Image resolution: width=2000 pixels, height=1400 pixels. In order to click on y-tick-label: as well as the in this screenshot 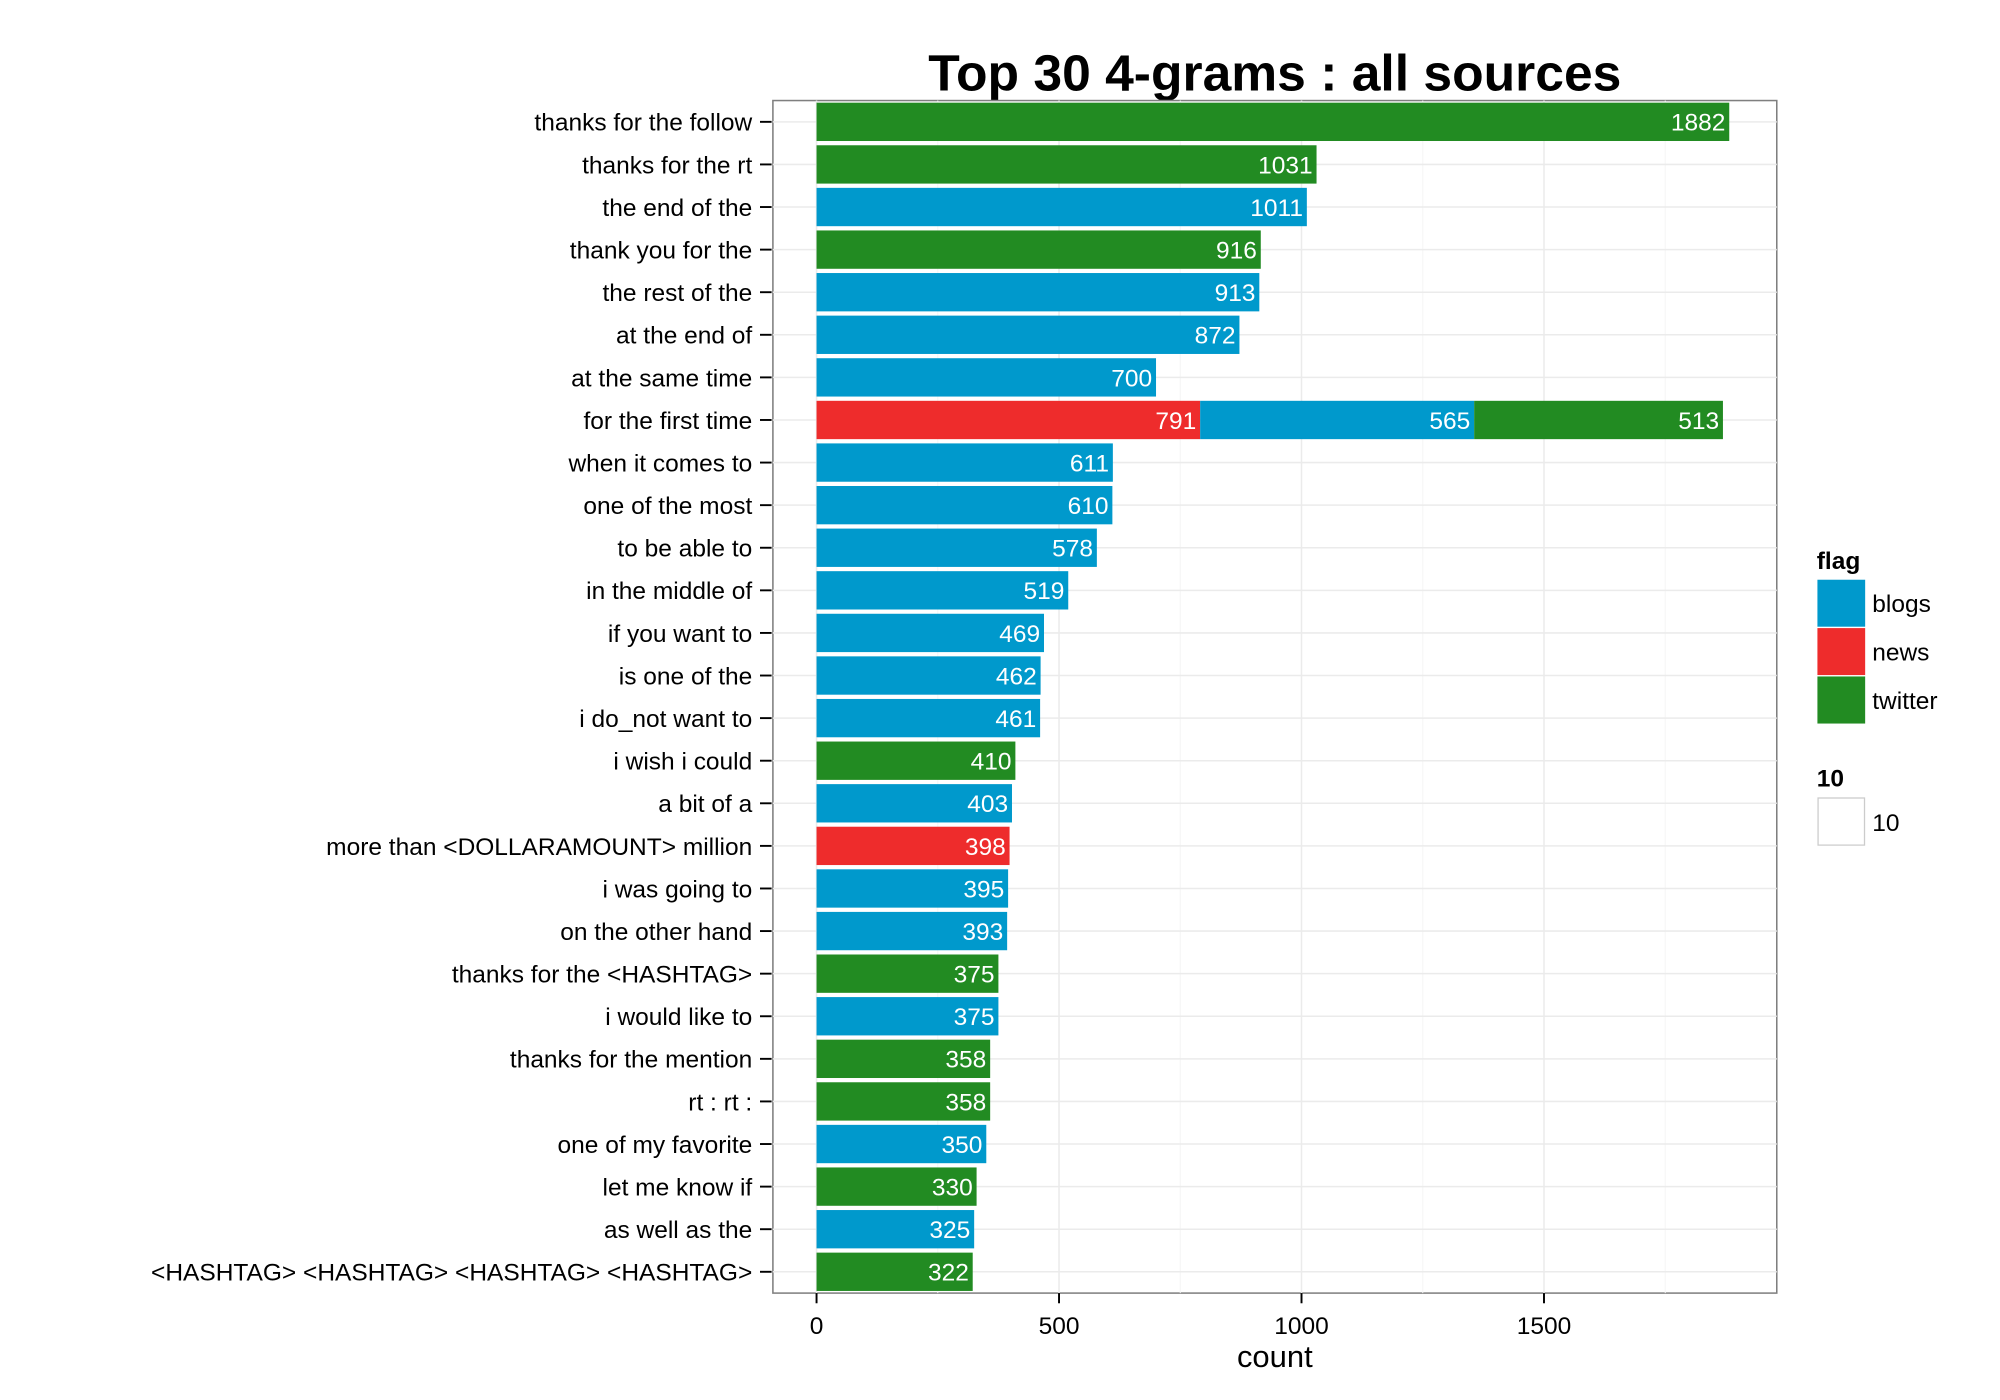, I will do `click(678, 1230)`.